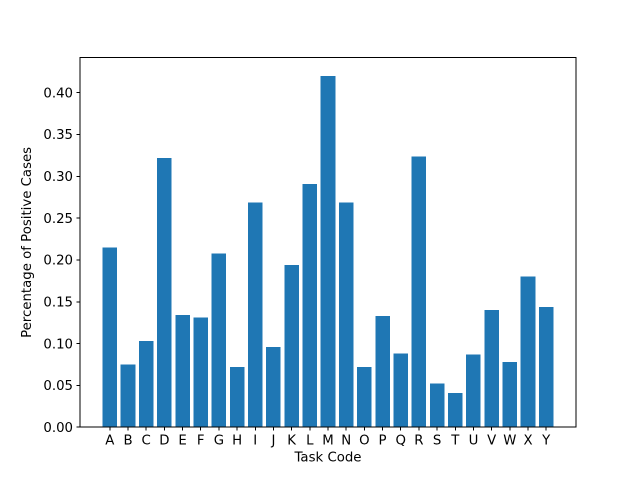 This screenshot has height=480, width=640. I want to click on bar-U, so click(473, 391).